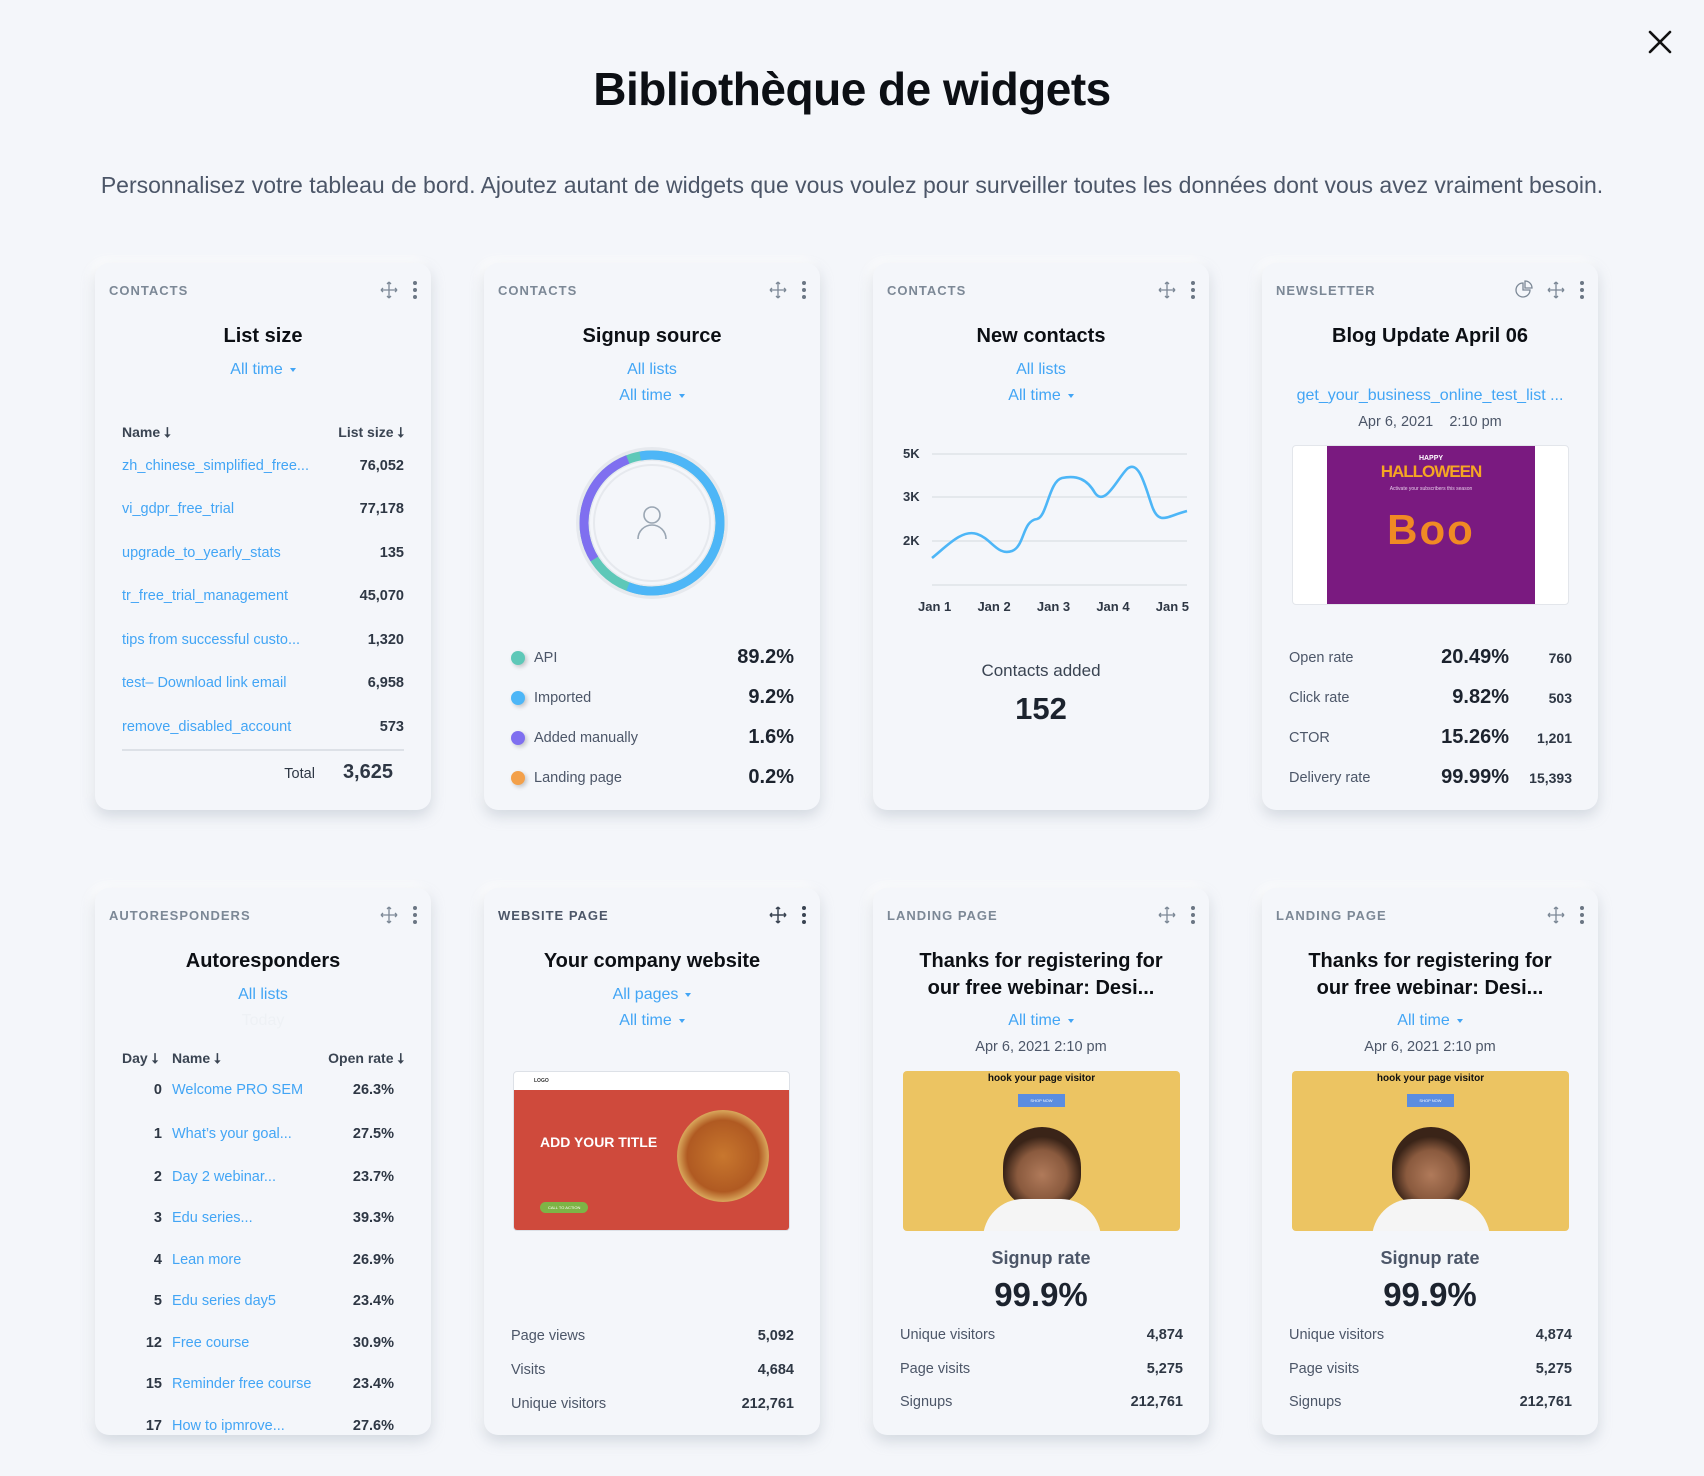 The image size is (1704, 1476). What do you see at coordinates (273, 1134) in the screenshot?
I see `table-row: 1 What’s your goal... 27.5%` at bounding box center [273, 1134].